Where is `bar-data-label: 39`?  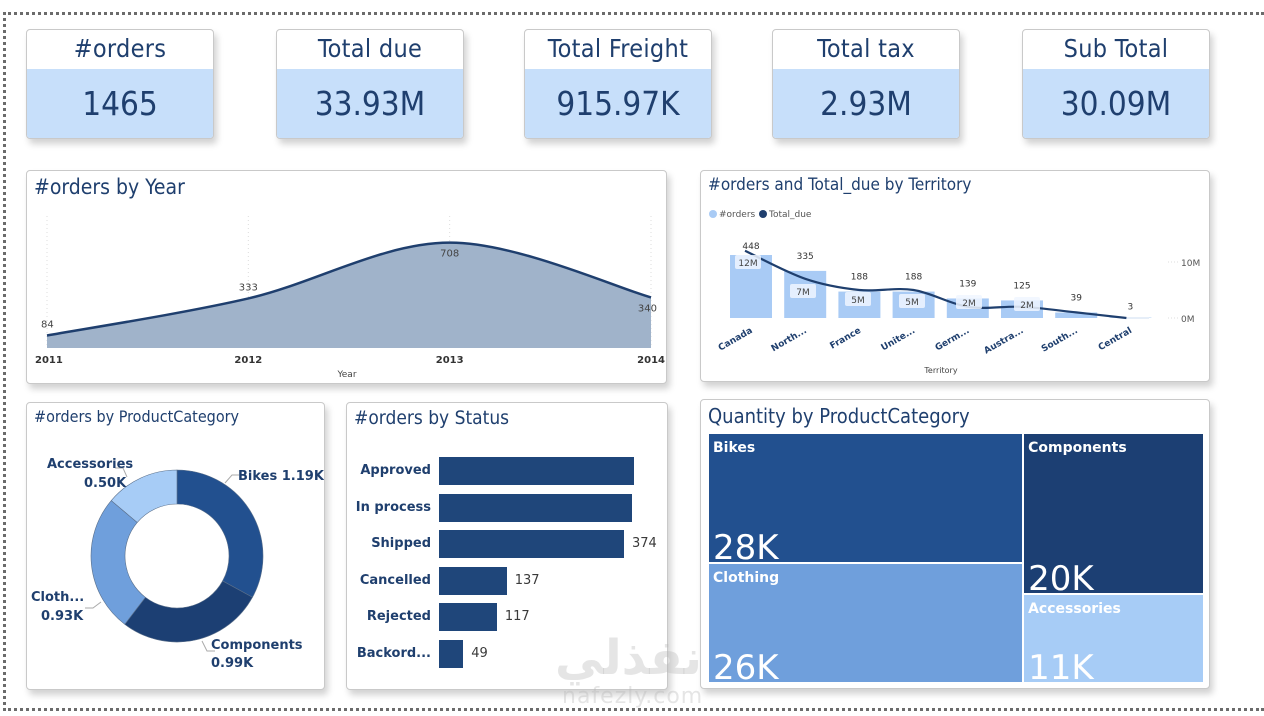
bar-data-label: 39 is located at coordinates (1076, 299).